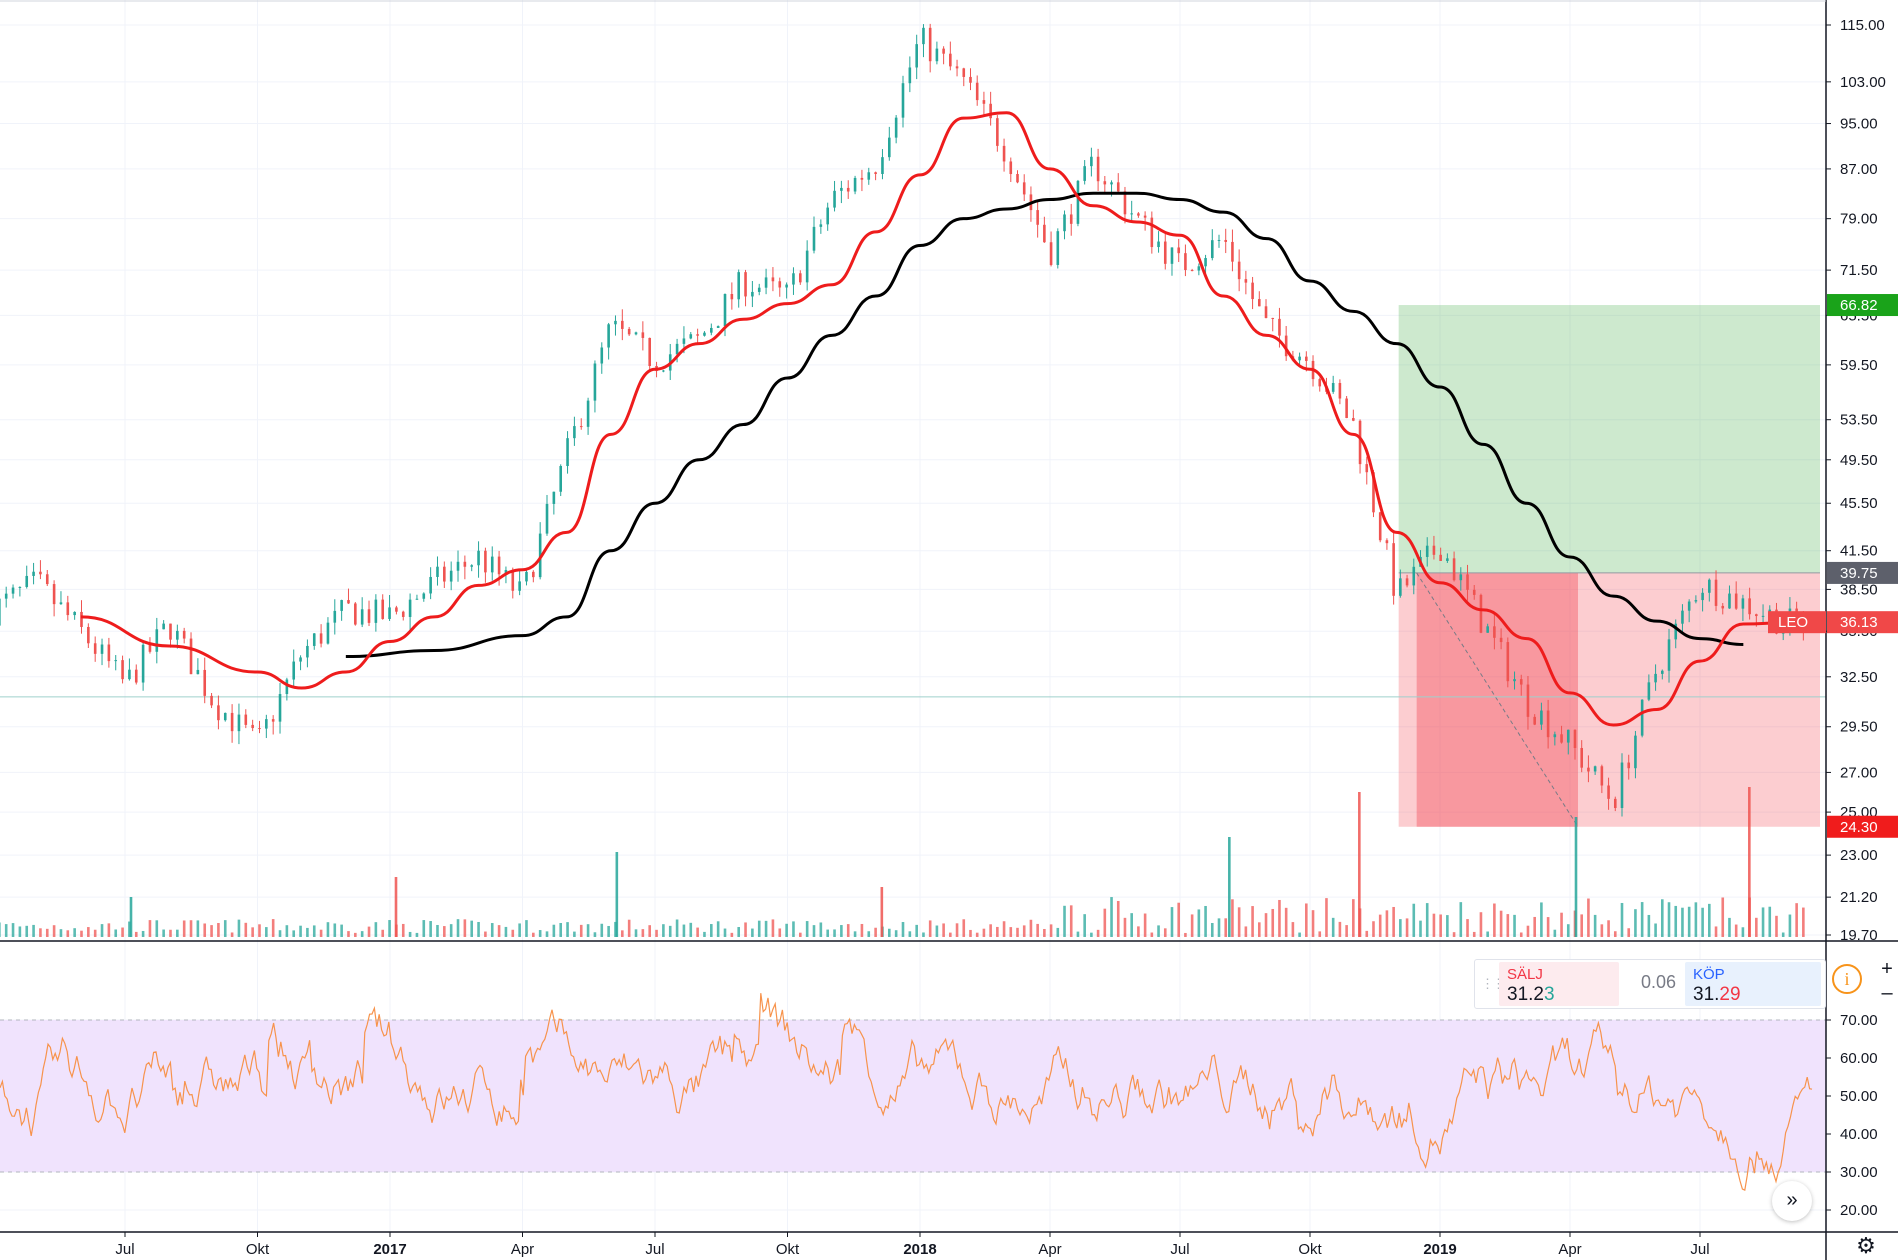  What do you see at coordinates (1859, 305) in the screenshot?
I see `price-tag-label: 66.82` at bounding box center [1859, 305].